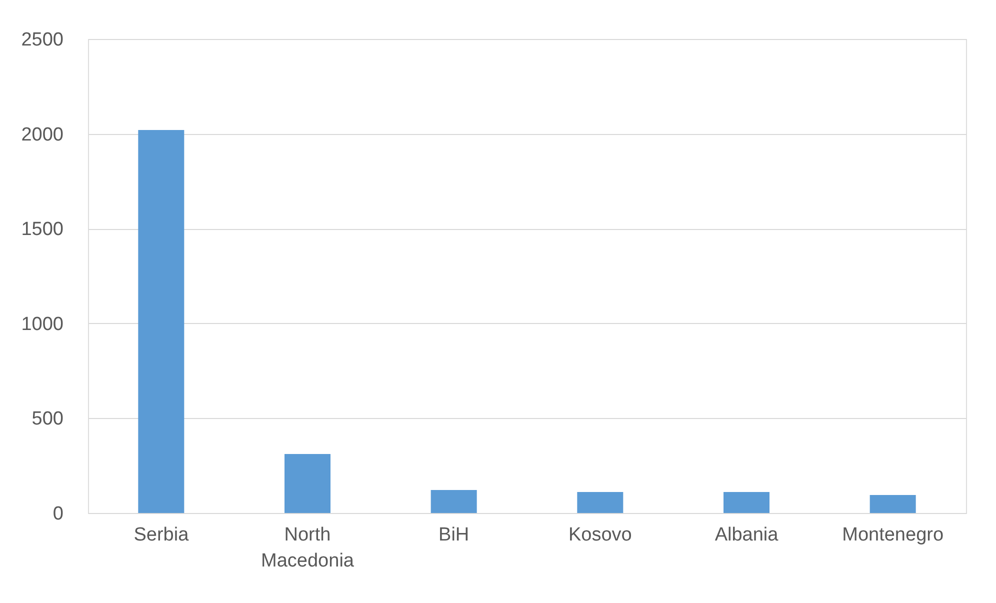 The image size is (996, 603). I want to click on y-tick-label: 1000, so click(42, 324).